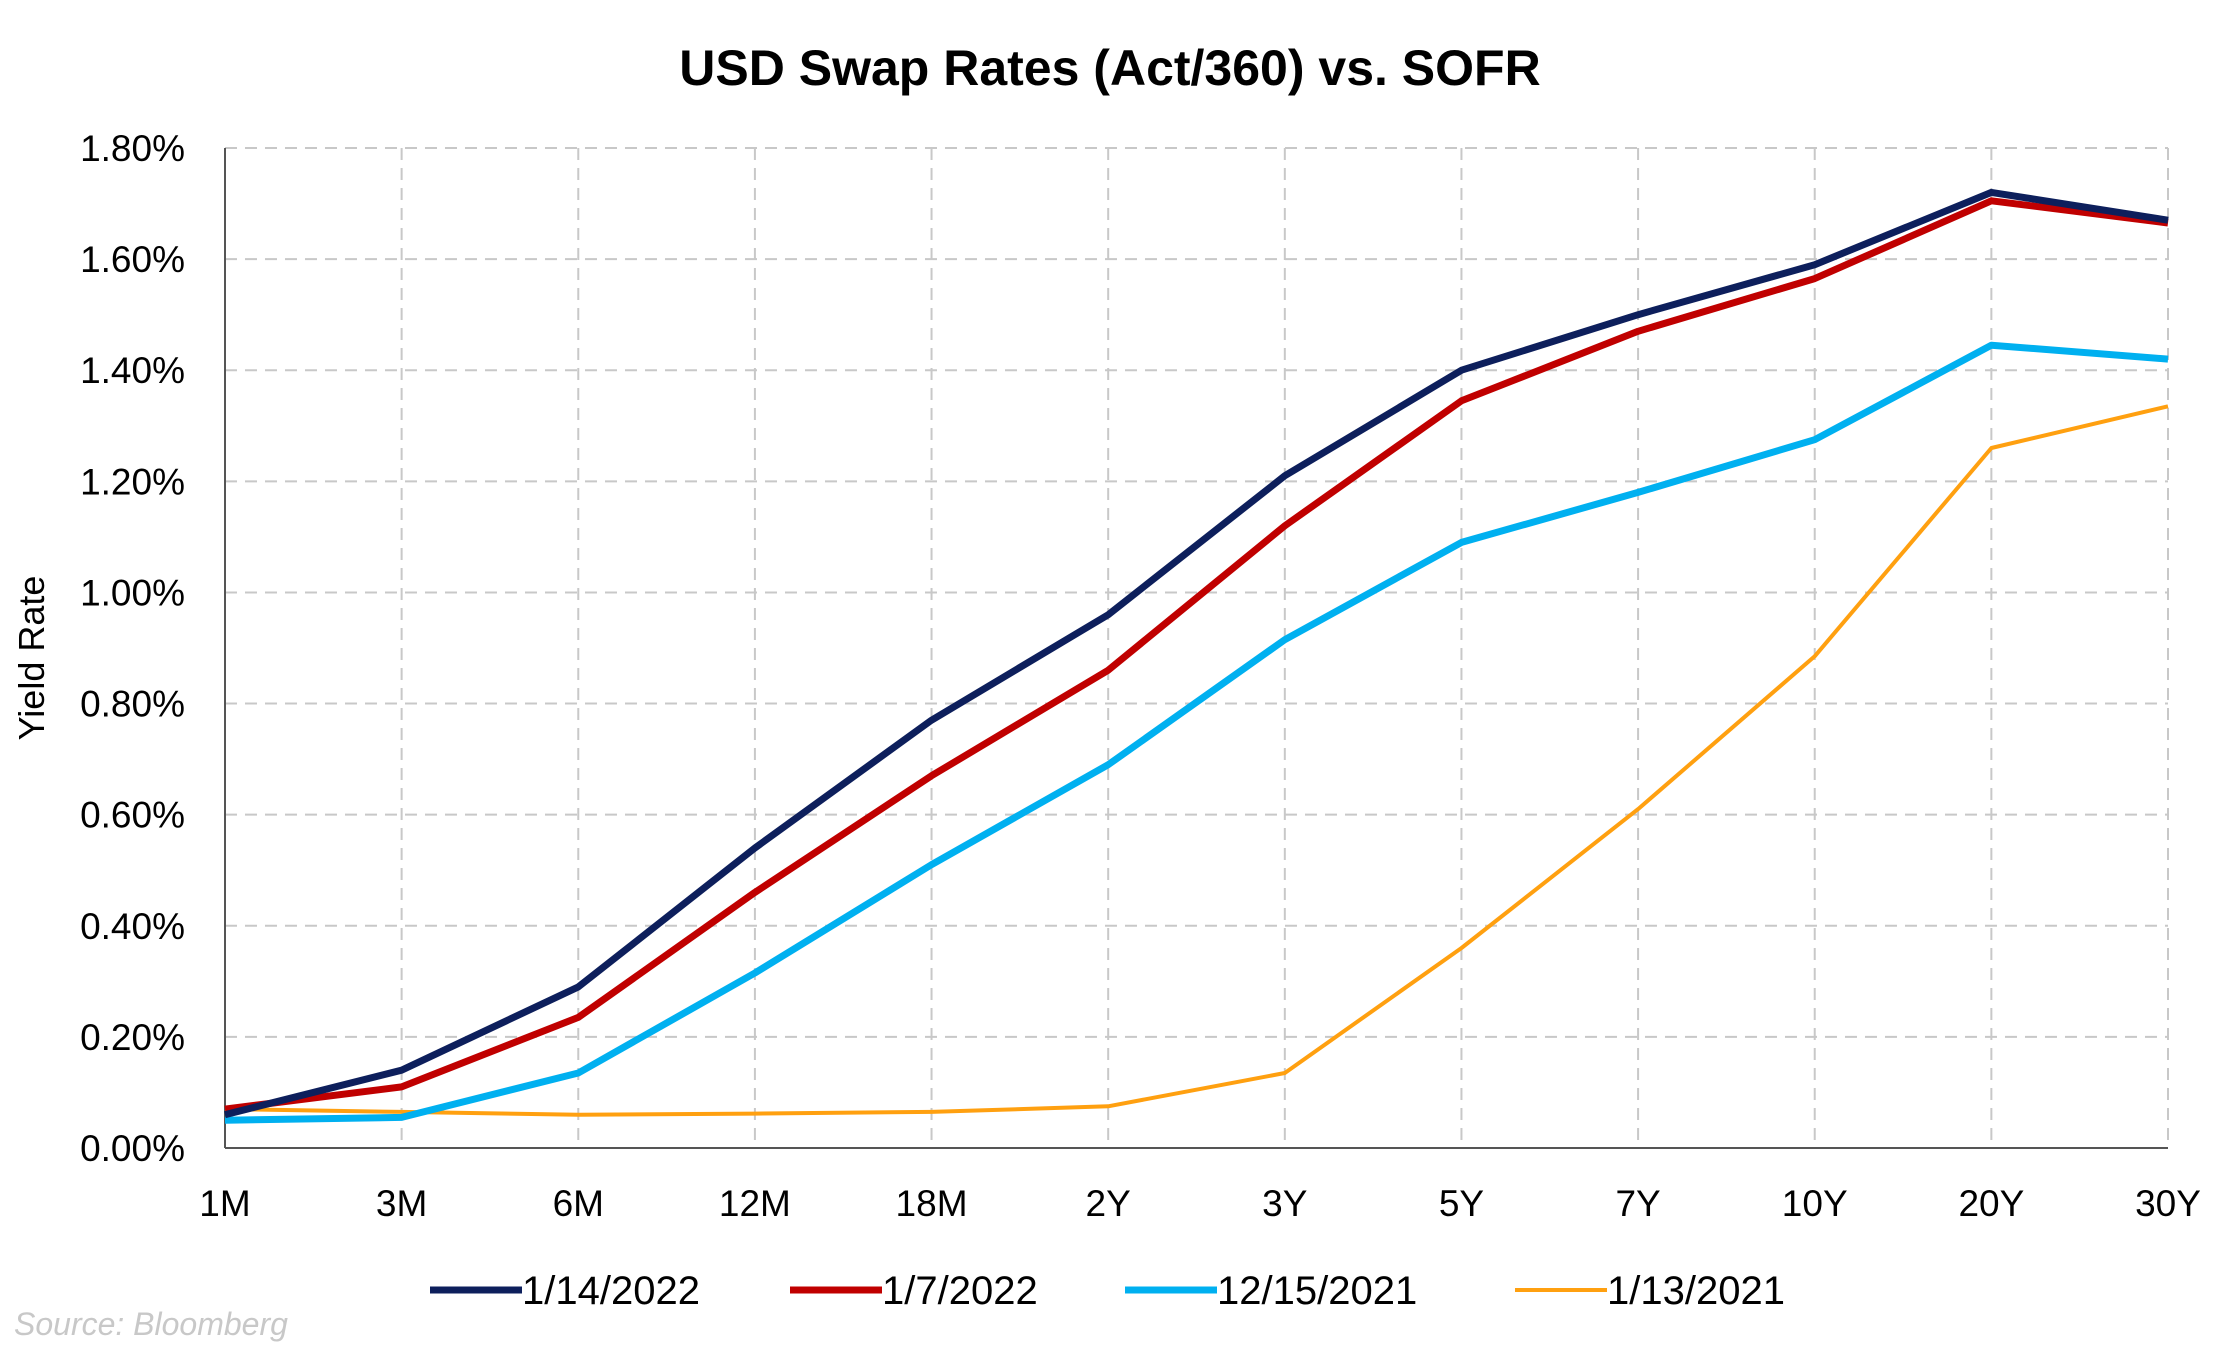 This screenshot has width=2220, height=1350. What do you see at coordinates (1637, 1203) in the screenshot?
I see `x-tick-label: 7Y` at bounding box center [1637, 1203].